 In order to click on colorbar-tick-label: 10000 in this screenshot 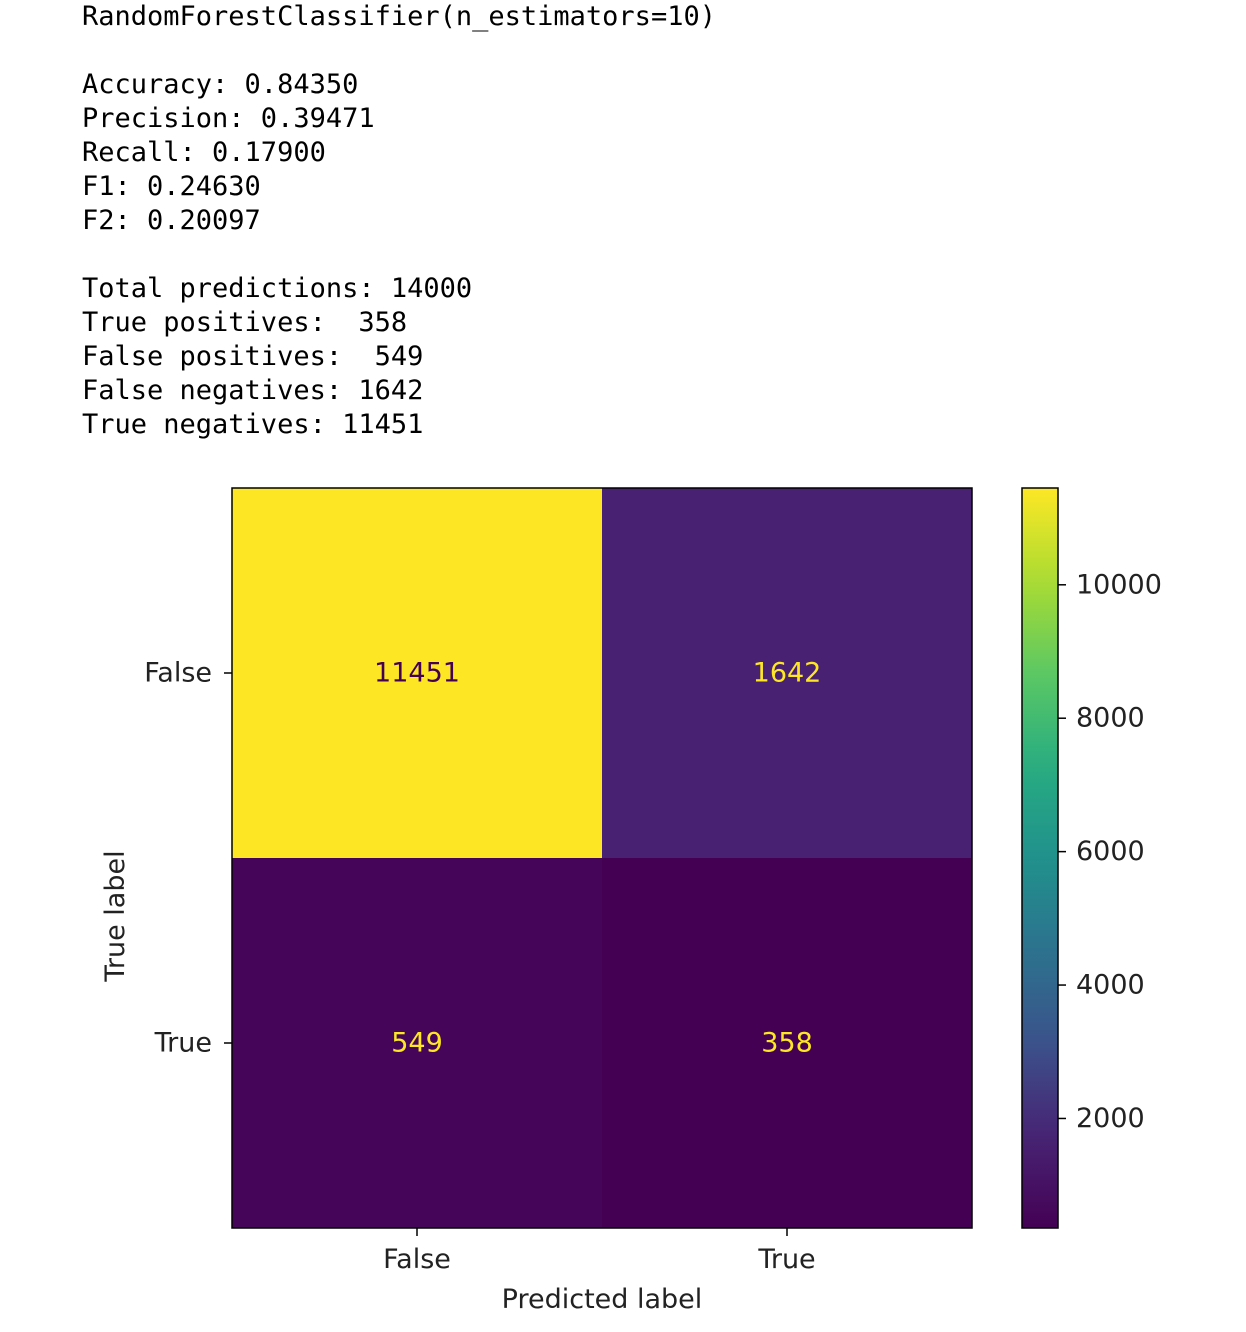, I will do `click(1119, 584)`.